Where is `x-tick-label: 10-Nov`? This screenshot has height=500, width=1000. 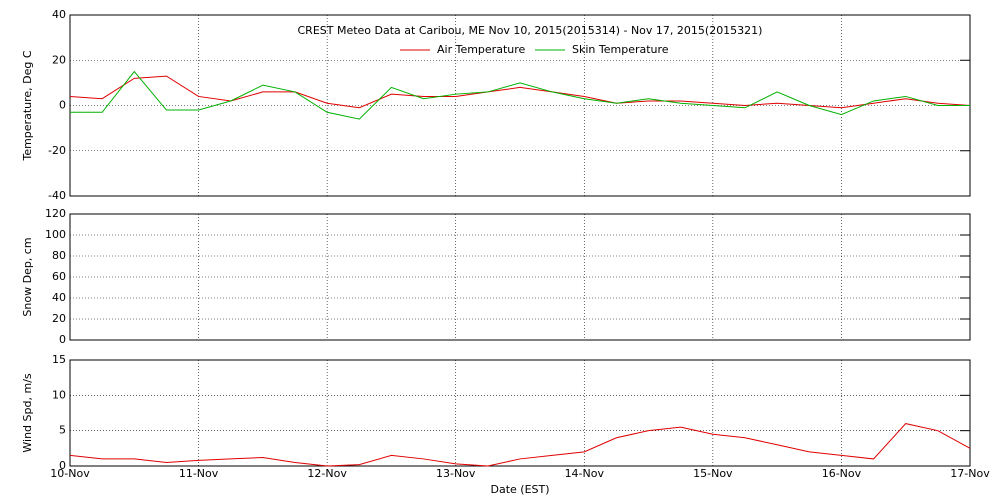
x-tick-label: 10-Nov is located at coordinates (70, 473).